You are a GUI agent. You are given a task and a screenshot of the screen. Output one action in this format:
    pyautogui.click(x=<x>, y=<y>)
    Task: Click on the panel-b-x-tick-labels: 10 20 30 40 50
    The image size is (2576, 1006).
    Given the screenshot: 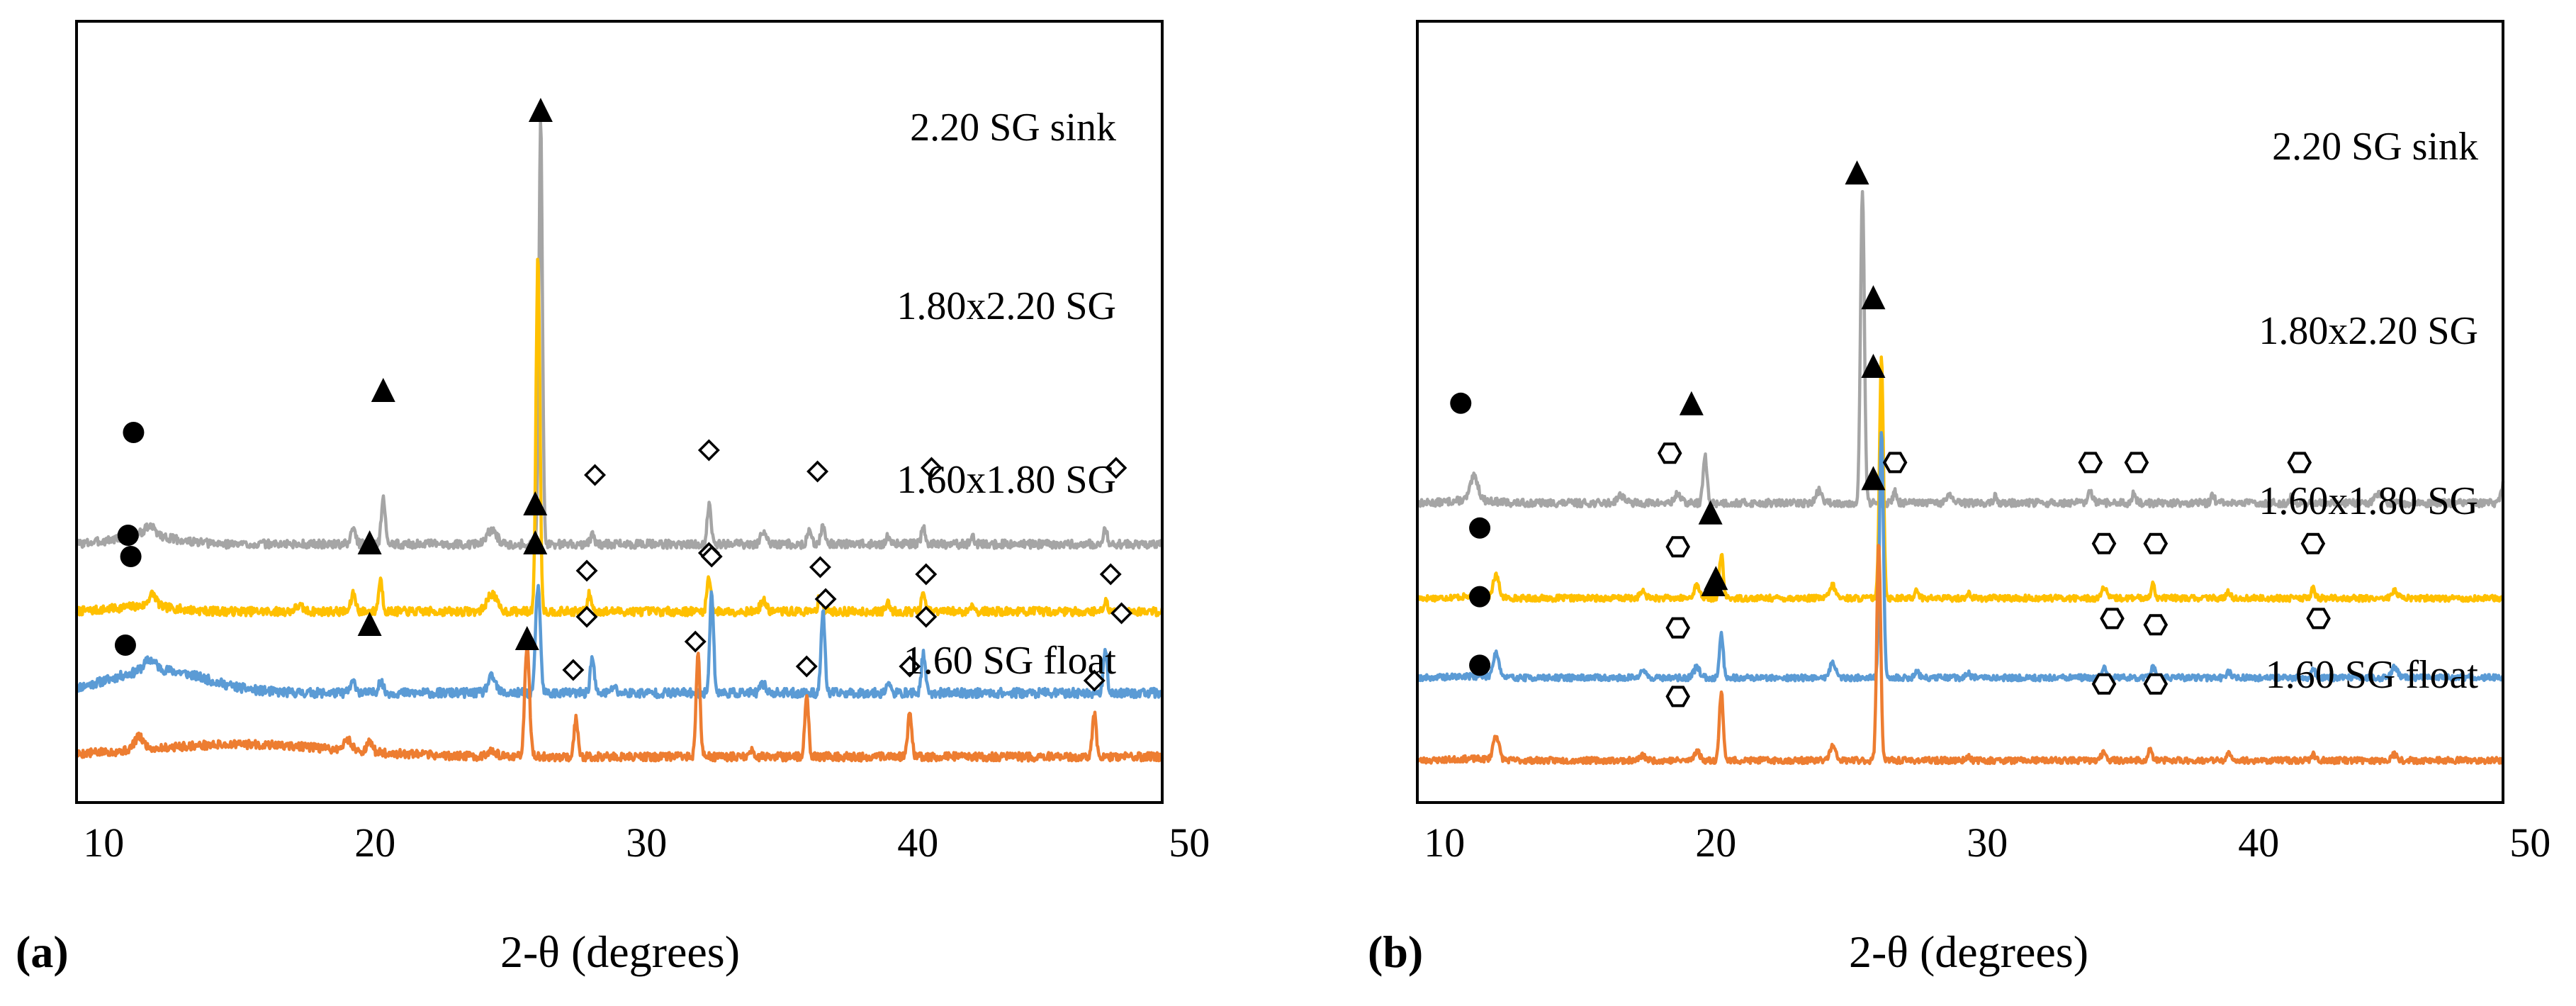 What is the action you would take?
    pyautogui.click(x=1987, y=843)
    